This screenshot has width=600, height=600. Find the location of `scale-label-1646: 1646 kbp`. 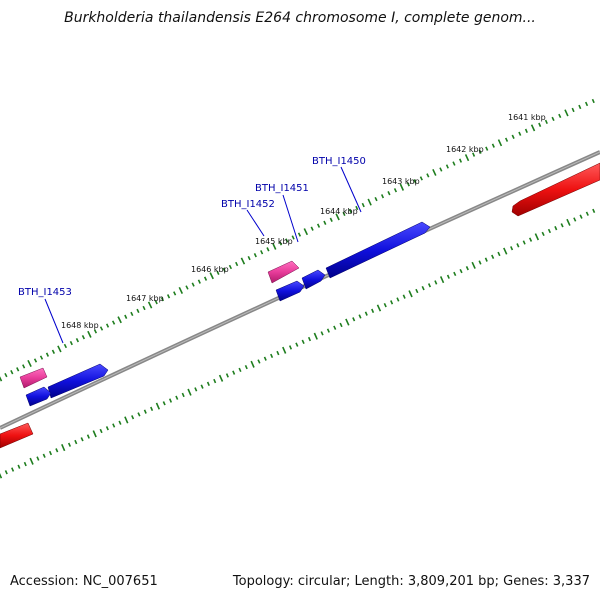

scale-label-1646: 1646 kbp is located at coordinates (210, 269).